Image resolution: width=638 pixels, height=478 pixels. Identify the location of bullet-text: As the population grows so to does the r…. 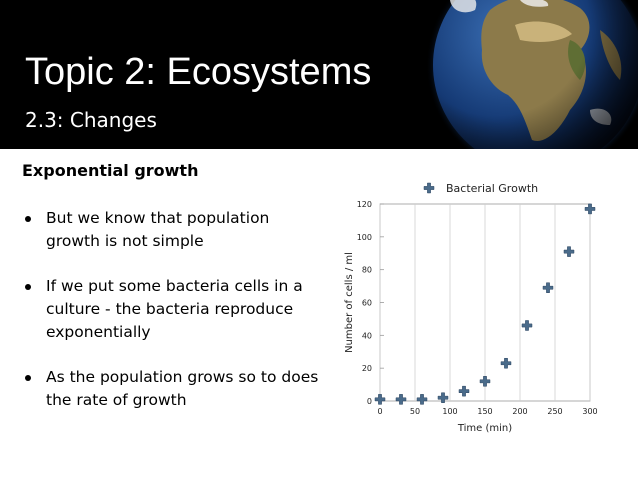
(182, 388).